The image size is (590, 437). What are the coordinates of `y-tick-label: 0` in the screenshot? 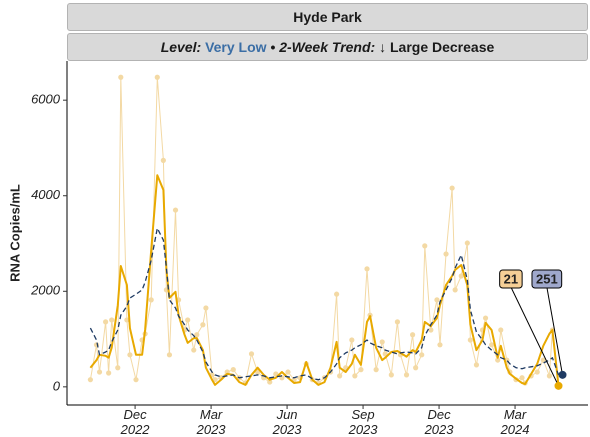 It's located at (57, 385).